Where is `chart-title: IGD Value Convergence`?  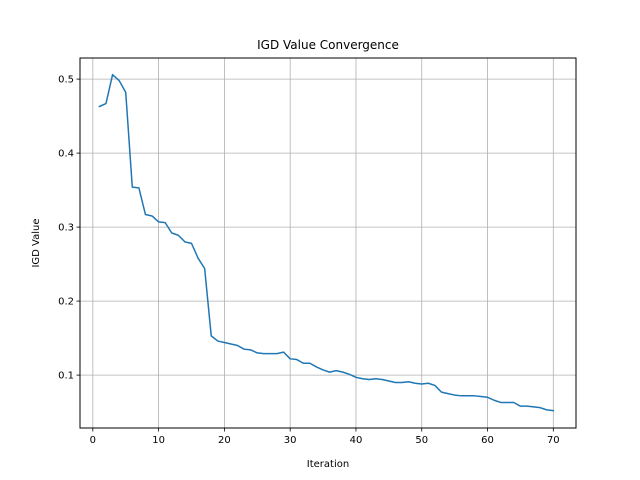
chart-title: IGD Value Convergence is located at coordinates (328, 45).